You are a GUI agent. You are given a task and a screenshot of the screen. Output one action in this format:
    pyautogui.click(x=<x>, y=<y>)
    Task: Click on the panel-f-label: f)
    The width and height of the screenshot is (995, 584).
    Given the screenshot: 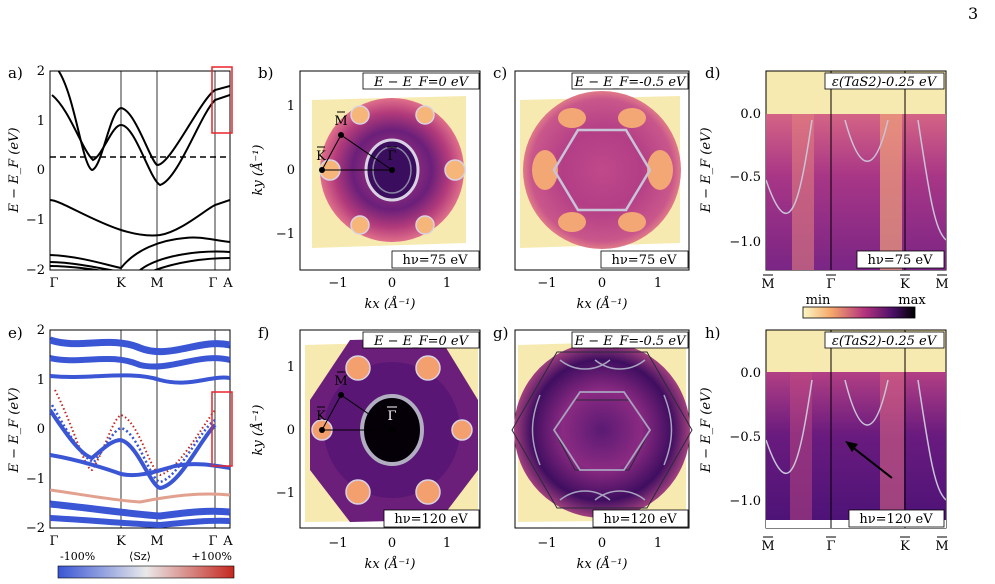 What is the action you would take?
    pyautogui.click(x=263, y=333)
    